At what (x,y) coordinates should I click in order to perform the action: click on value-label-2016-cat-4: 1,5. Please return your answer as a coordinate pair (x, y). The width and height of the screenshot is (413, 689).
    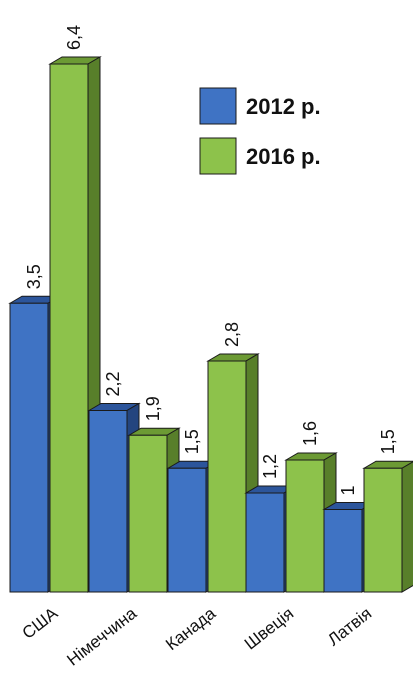
    Looking at the image, I should click on (388, 441).